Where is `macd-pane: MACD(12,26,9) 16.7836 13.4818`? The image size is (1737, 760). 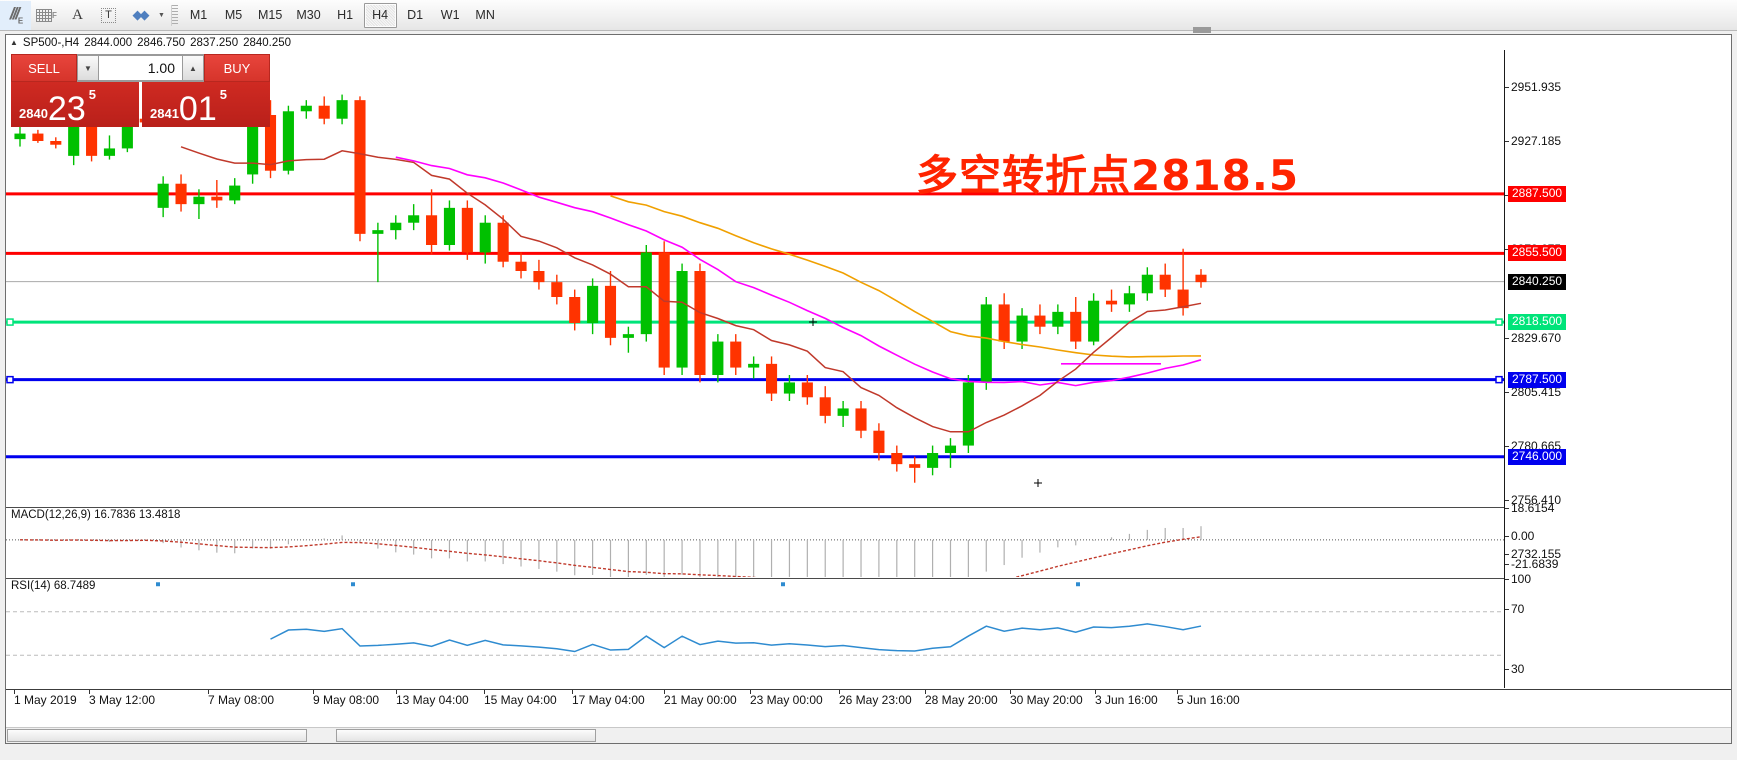 macd-pane: MACD(12,26,9) 16.7836 13.4818 is located at coordinates (755, 542).